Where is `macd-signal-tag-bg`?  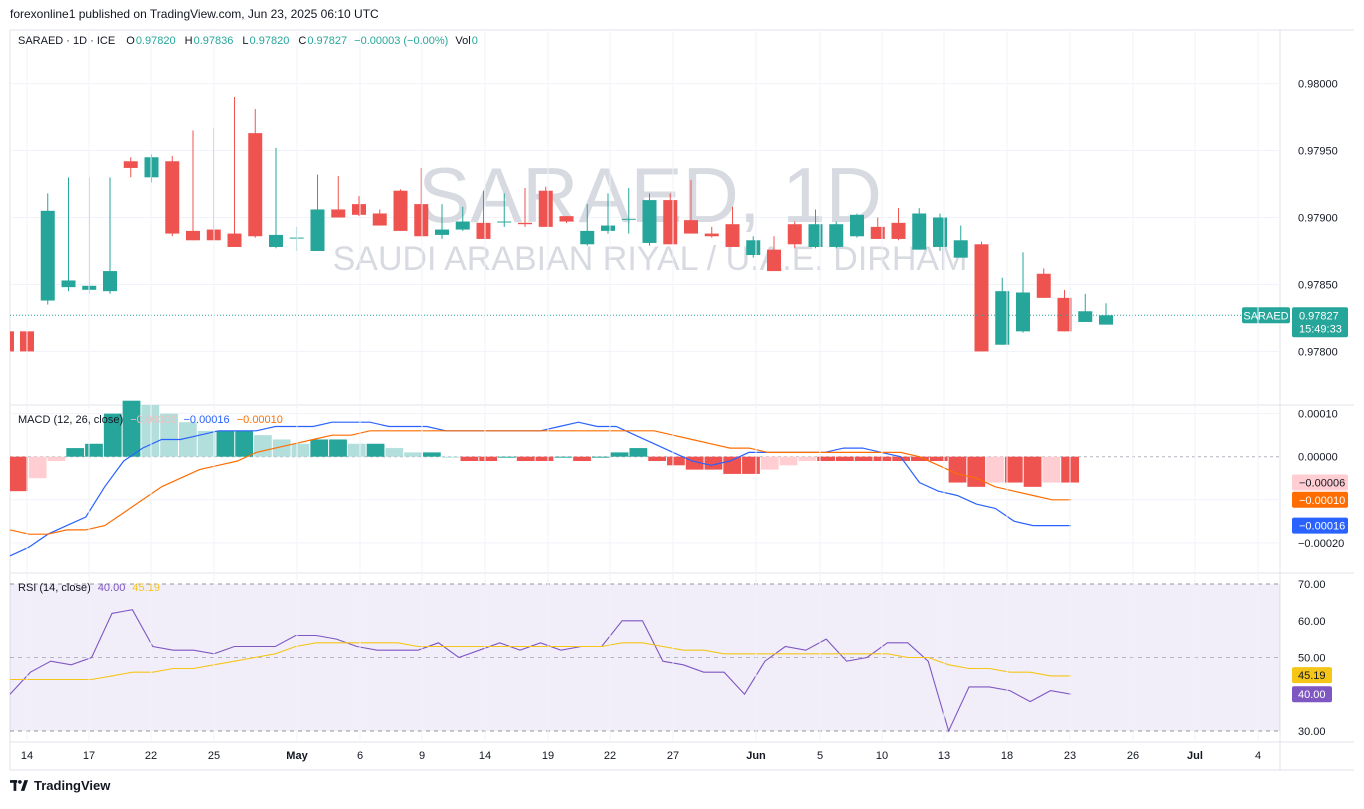
macd-signal-tag-bg is located at coordinates (1320, 499).